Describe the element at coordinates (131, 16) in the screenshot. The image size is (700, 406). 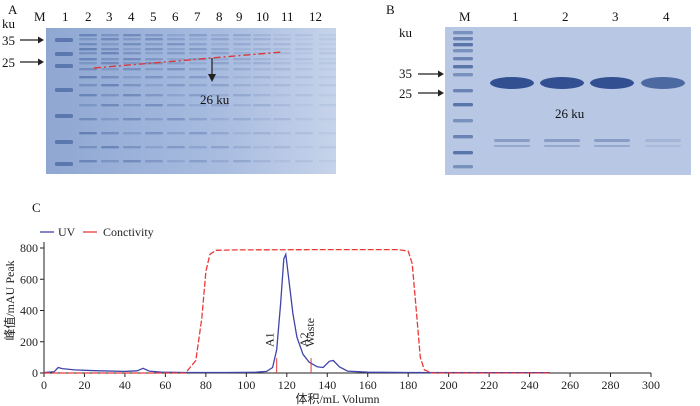
I see `lane-a-label: 4` at that location.